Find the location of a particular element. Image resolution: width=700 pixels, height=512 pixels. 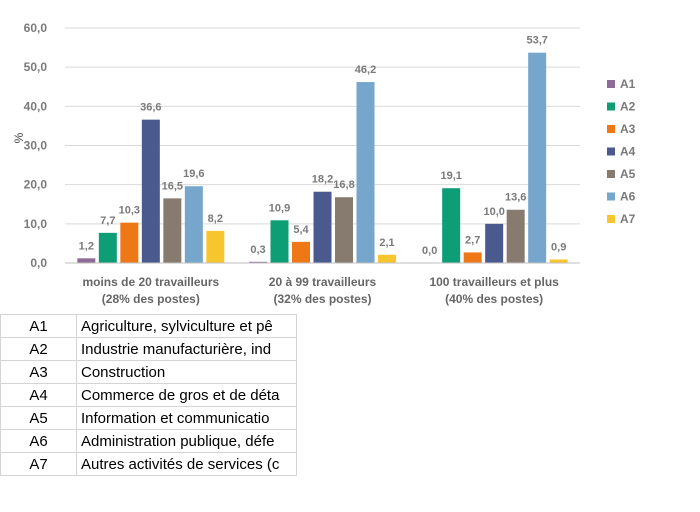

table-row: A2 Industrie manufacturière, ind is located at coordinates (148, 349).